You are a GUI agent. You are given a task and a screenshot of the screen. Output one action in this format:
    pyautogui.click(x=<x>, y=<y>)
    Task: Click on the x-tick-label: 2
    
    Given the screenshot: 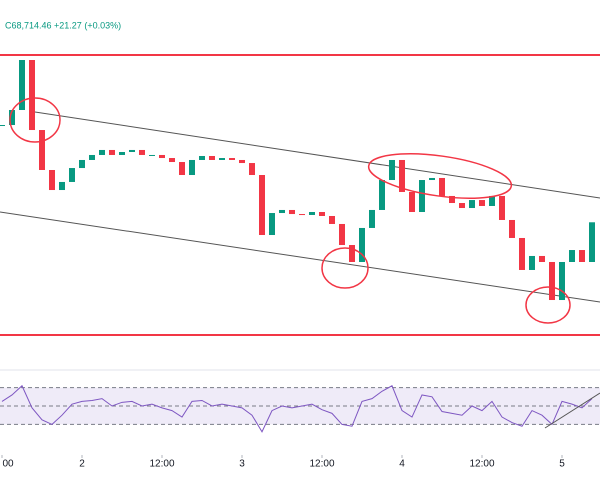 What is the action you would take?
    pyautogui.click(x=82, y=464)
    